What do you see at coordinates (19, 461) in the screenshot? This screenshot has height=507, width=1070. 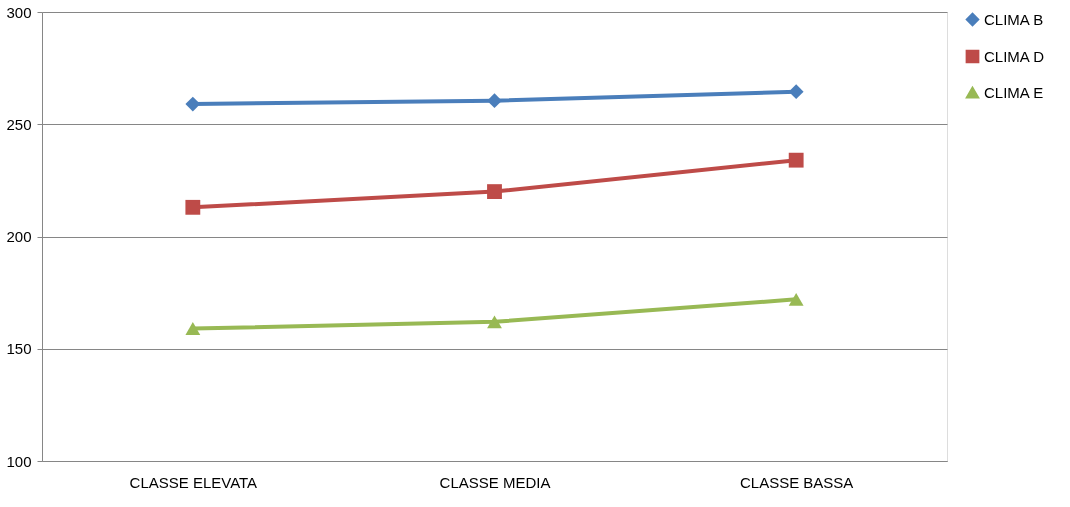 I see `y-tick-label: 100` at bounding box center [19, 461].